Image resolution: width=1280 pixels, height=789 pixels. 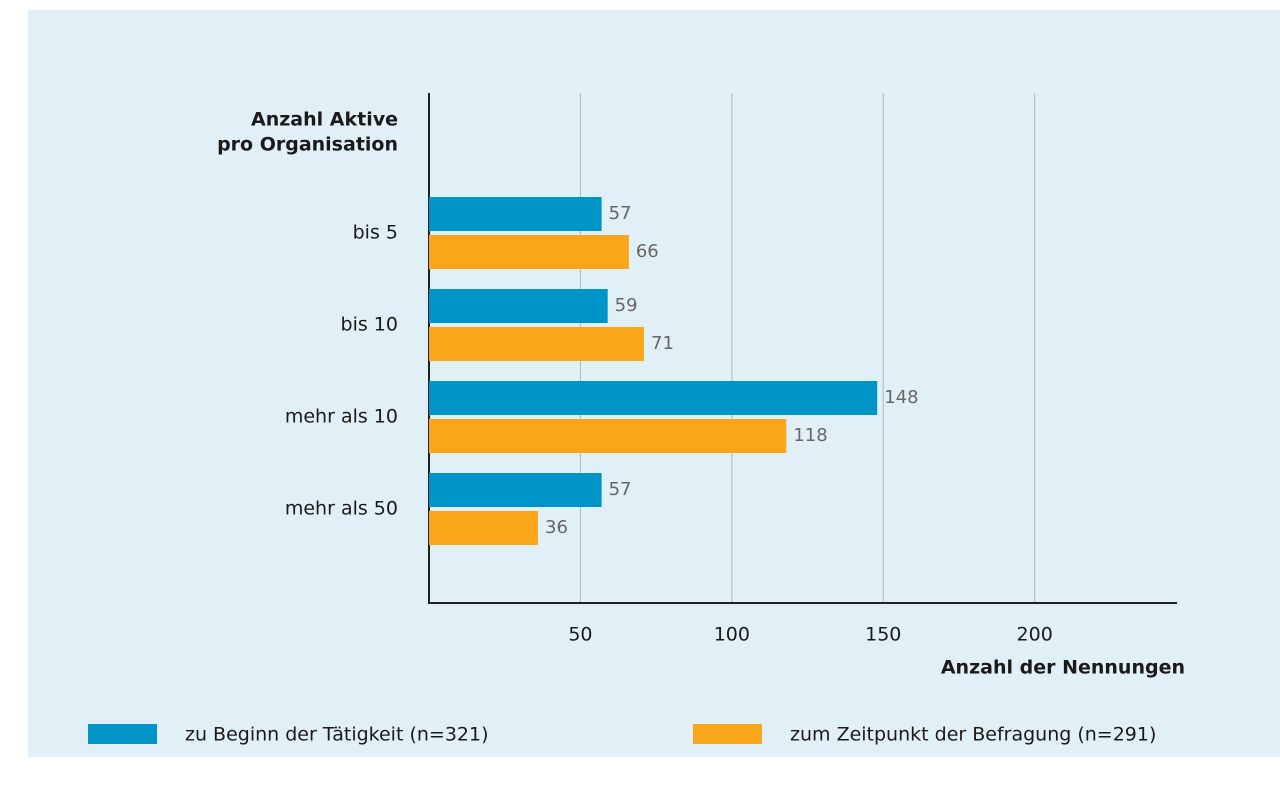 I want to click on value-label: 59, so click(x=626, y=305).